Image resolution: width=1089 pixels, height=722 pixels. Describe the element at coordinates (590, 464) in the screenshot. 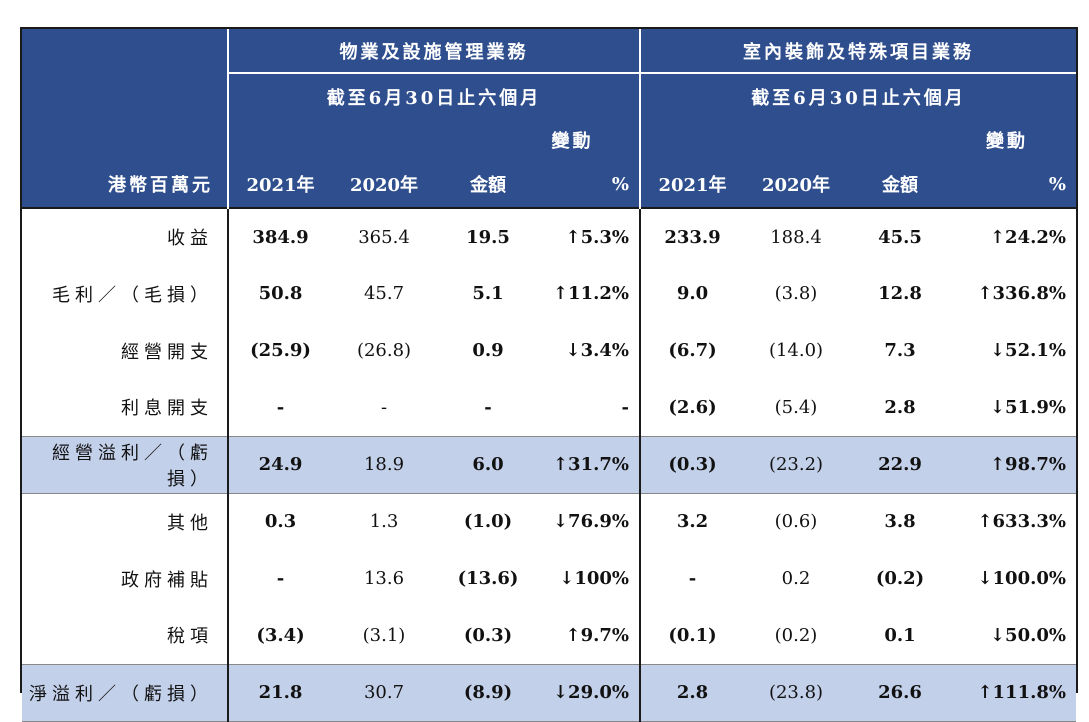

I see `change-percent: ↑31.7%` at that location.